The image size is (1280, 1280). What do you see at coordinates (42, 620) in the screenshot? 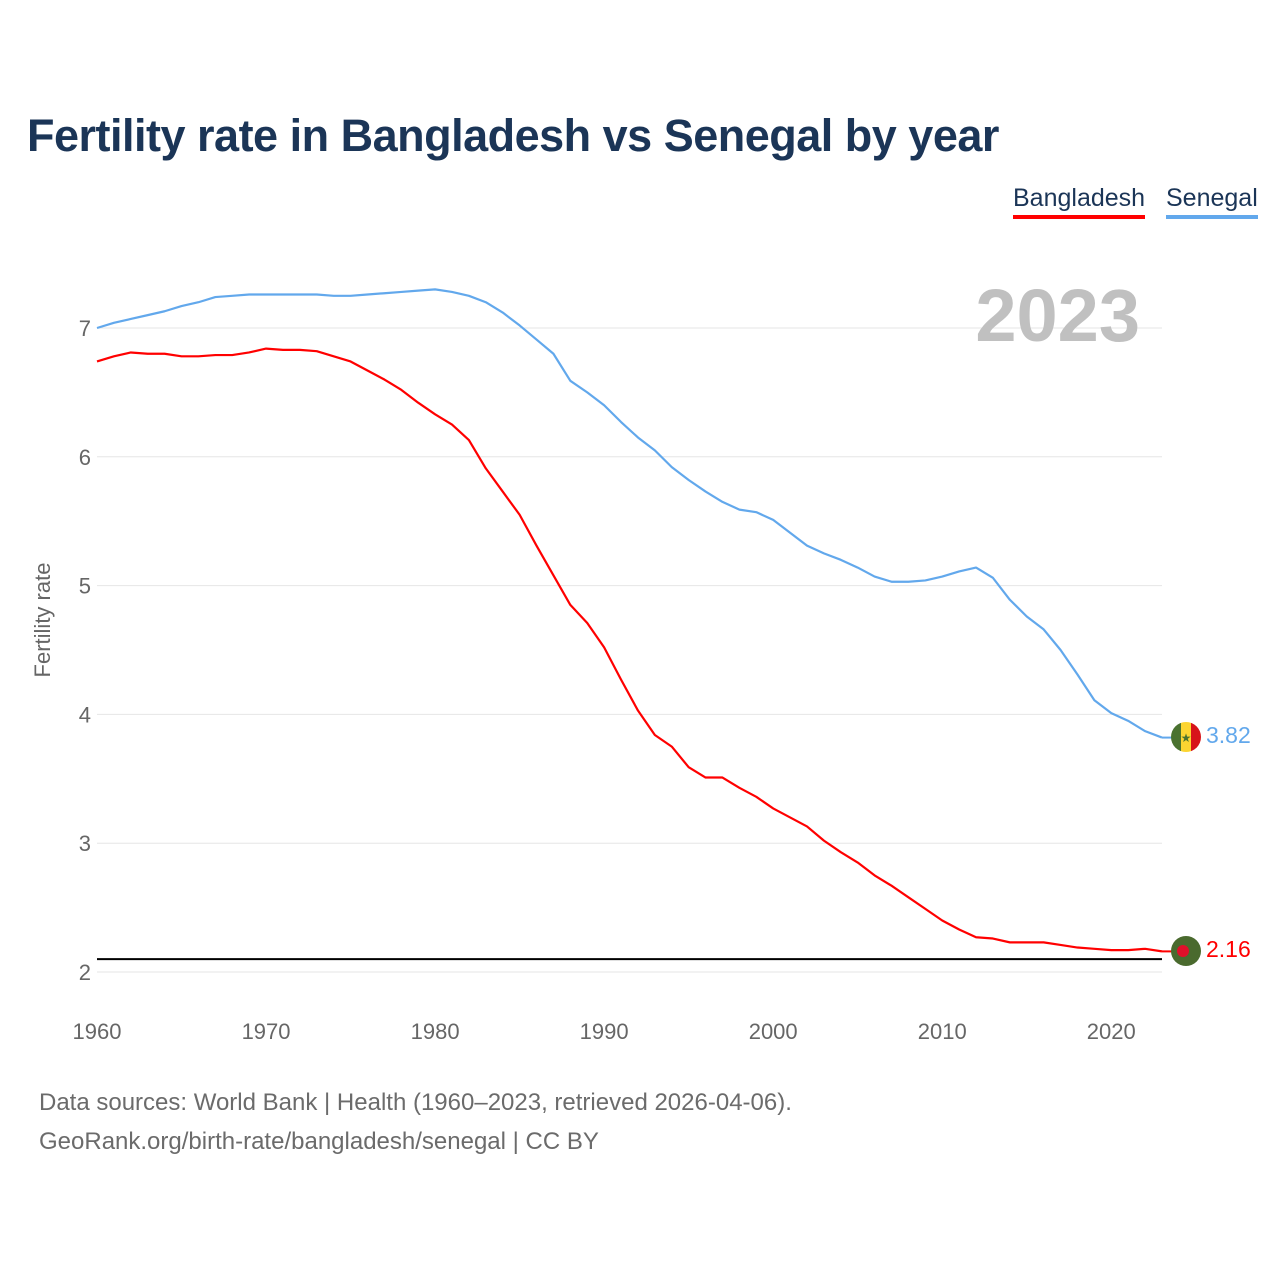
I see `y-axis-label: Fertility rate` at bounding box center [42, 620].